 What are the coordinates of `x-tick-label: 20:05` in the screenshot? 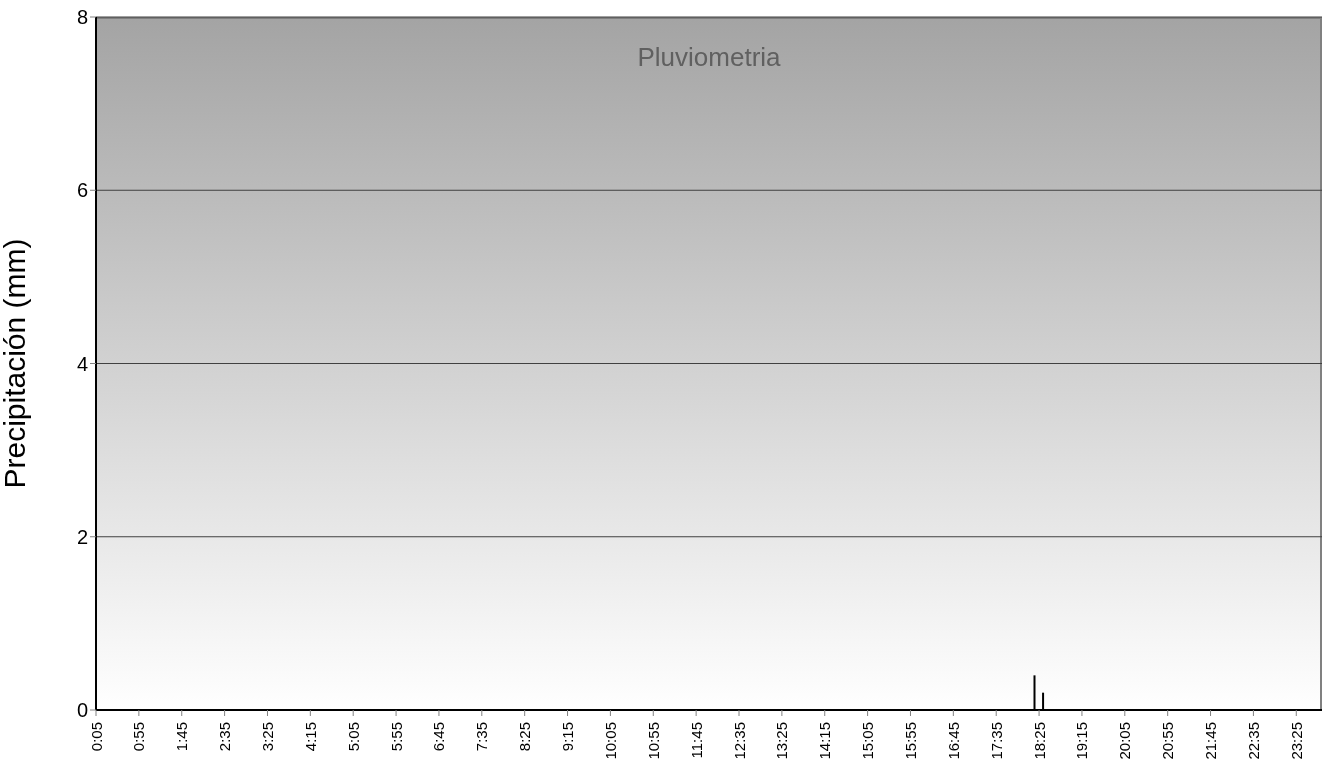 It's located at (1125, 741).